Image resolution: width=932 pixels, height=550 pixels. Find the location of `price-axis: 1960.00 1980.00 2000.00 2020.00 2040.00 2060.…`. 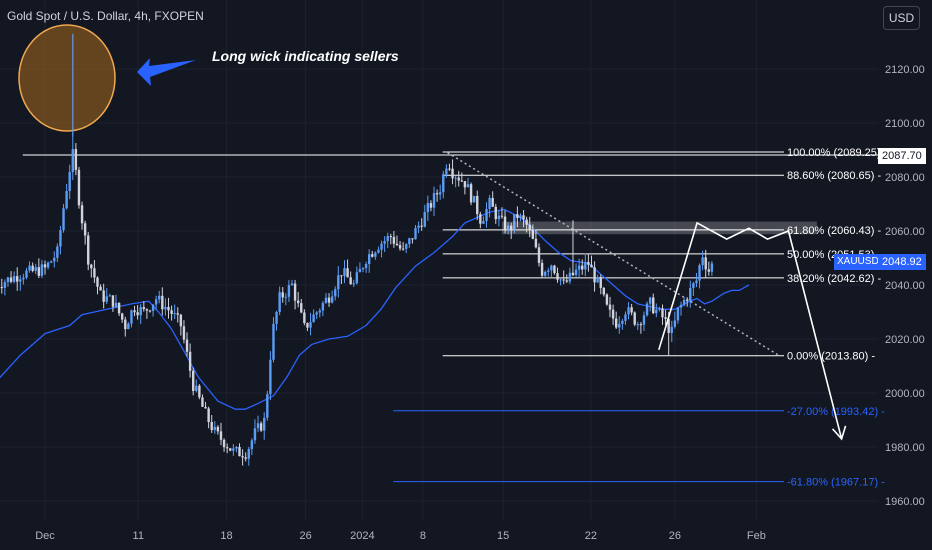

price-axis: 1960.00 1980.00 2000.00 2020.00 2040.00 2060.… is located at coordinates (905, 286).